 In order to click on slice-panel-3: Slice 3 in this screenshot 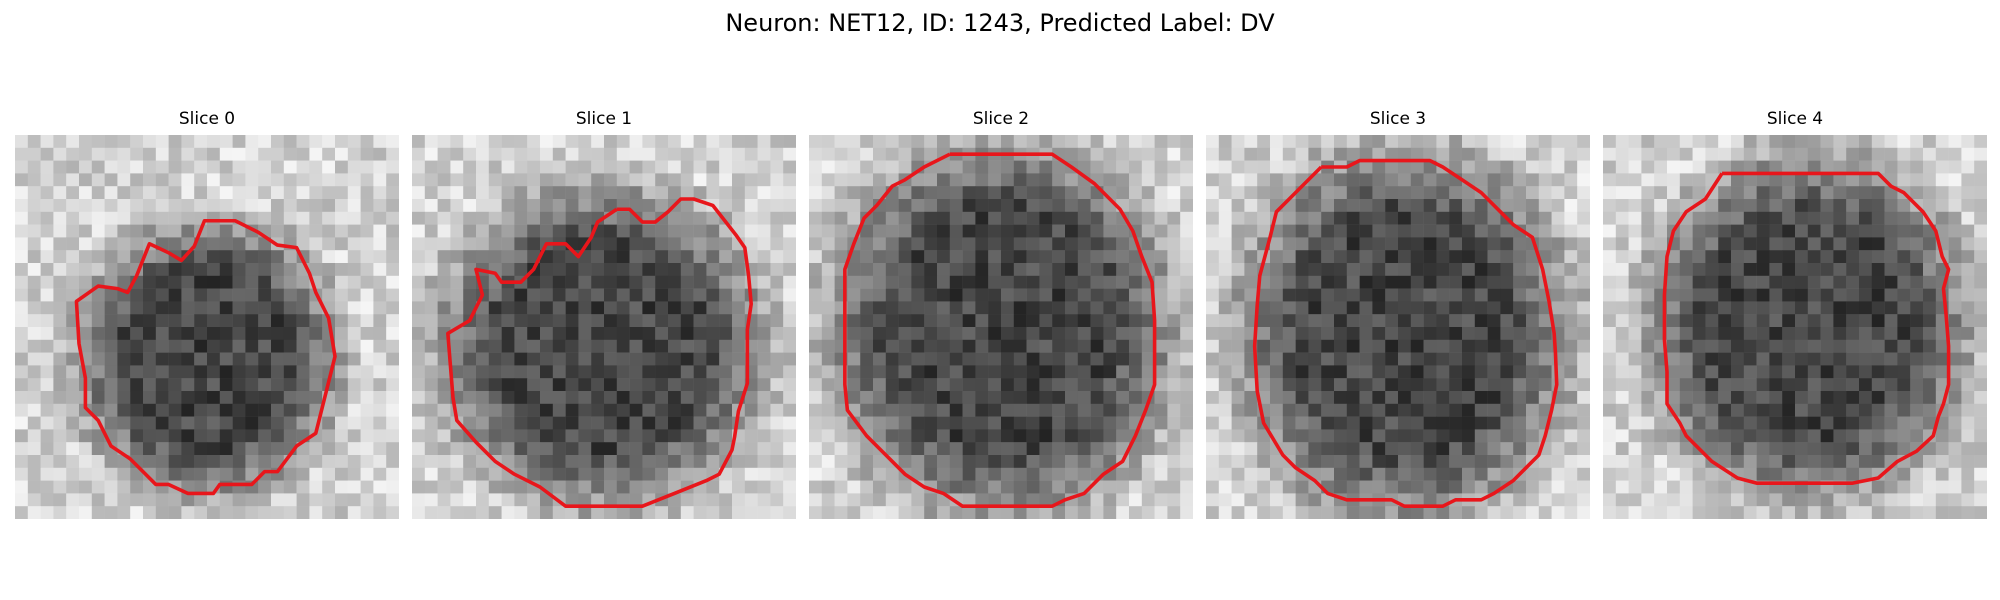, I will do `click(1398, 314)`.